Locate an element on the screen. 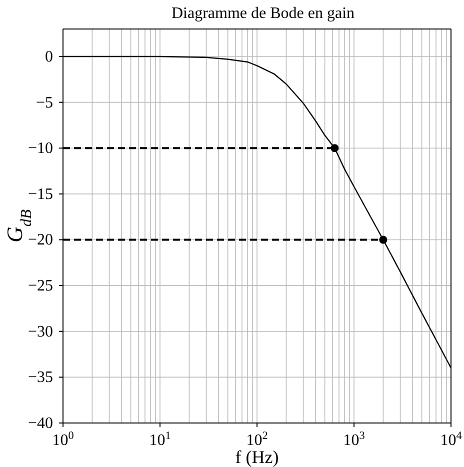  x-tick-label: 10$^{0}$ is located at coordinates (63, 439).